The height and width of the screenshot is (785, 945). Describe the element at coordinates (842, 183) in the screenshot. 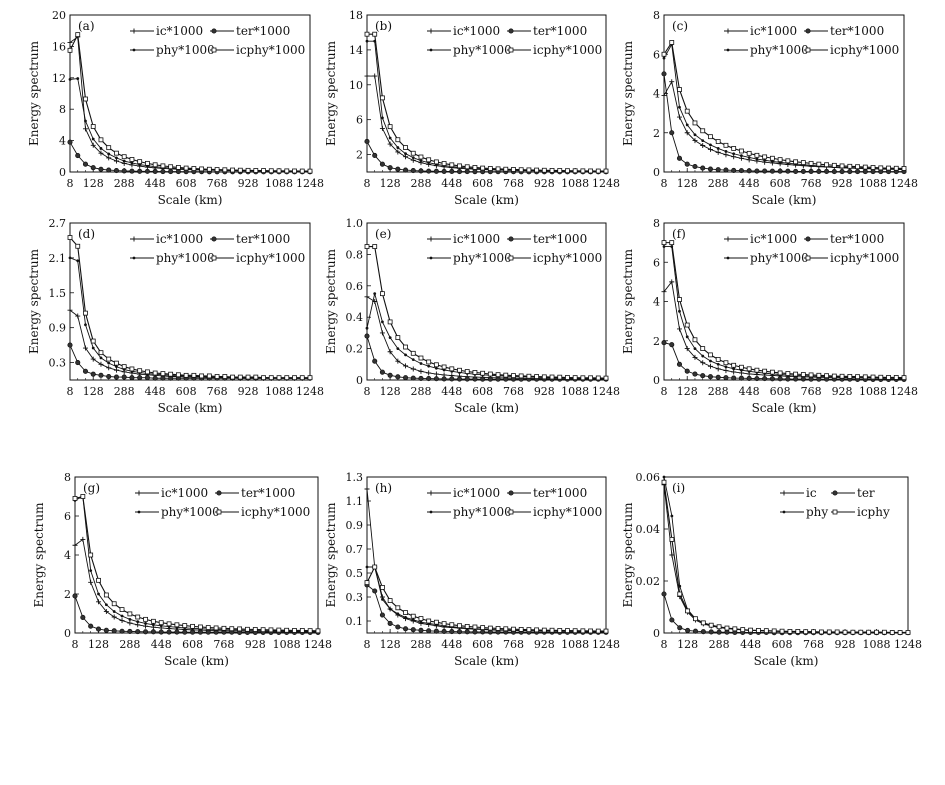

I see `x-tick-label: 928` at that location.